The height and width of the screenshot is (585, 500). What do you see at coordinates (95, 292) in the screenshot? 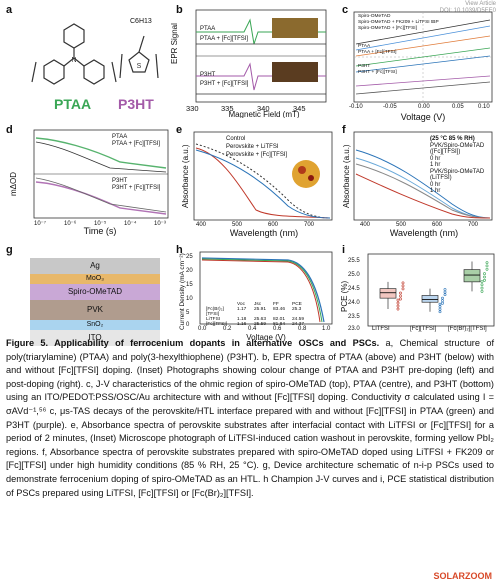
I see `layer-spiro: Spiro-OMeTAD` at bounding box center [95, 292].